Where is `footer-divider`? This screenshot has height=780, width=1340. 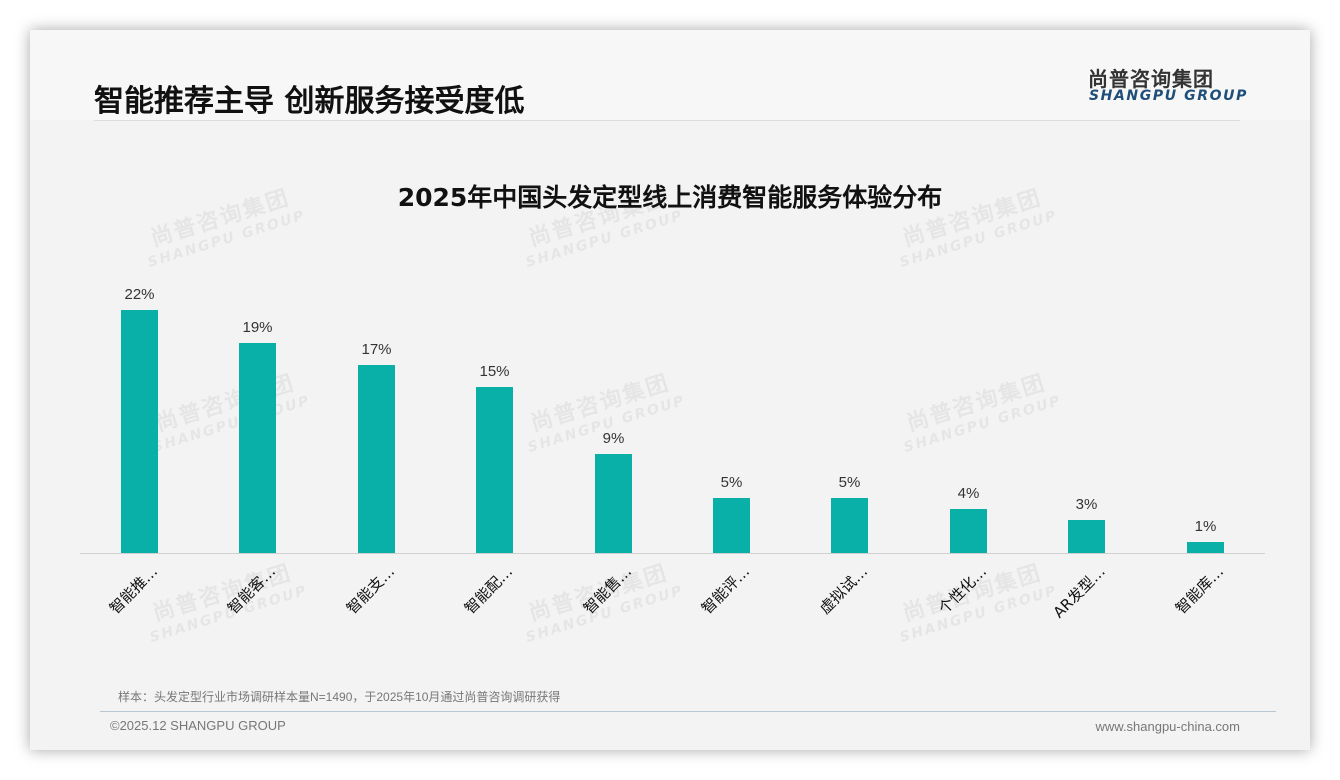 footer-divider is located at coordinates (688, 711).